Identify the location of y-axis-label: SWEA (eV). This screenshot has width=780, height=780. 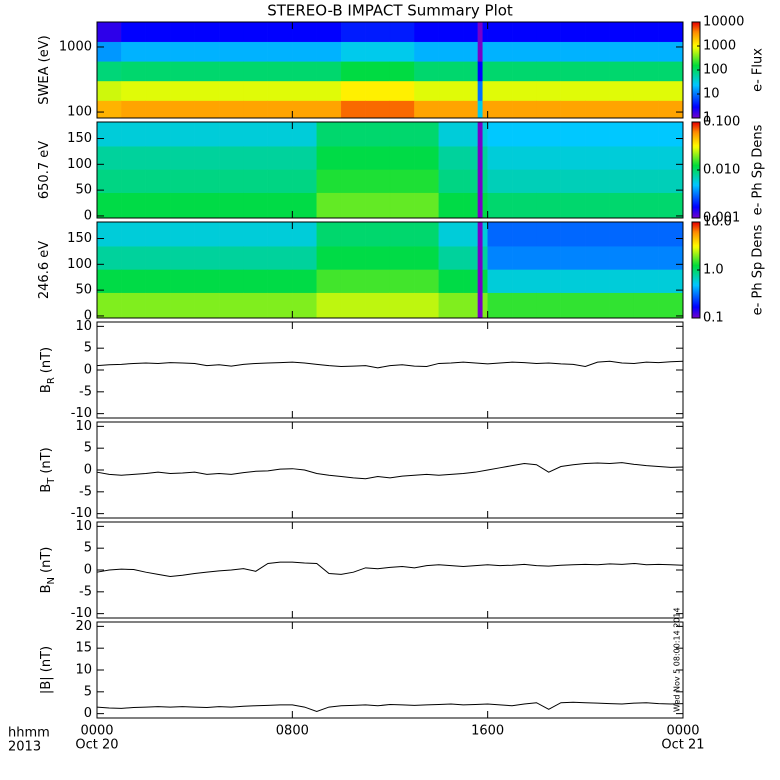
(44, 69).